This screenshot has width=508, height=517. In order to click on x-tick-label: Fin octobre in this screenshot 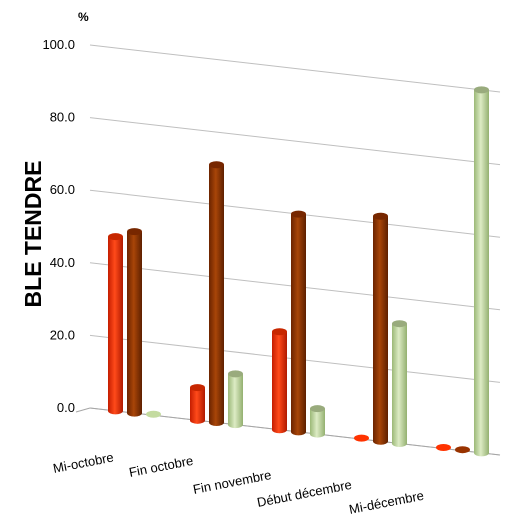, I will do `click(161, 466)`.